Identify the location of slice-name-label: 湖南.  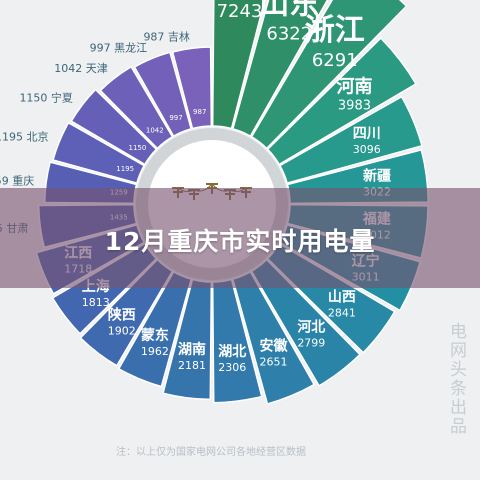
(192, 349).